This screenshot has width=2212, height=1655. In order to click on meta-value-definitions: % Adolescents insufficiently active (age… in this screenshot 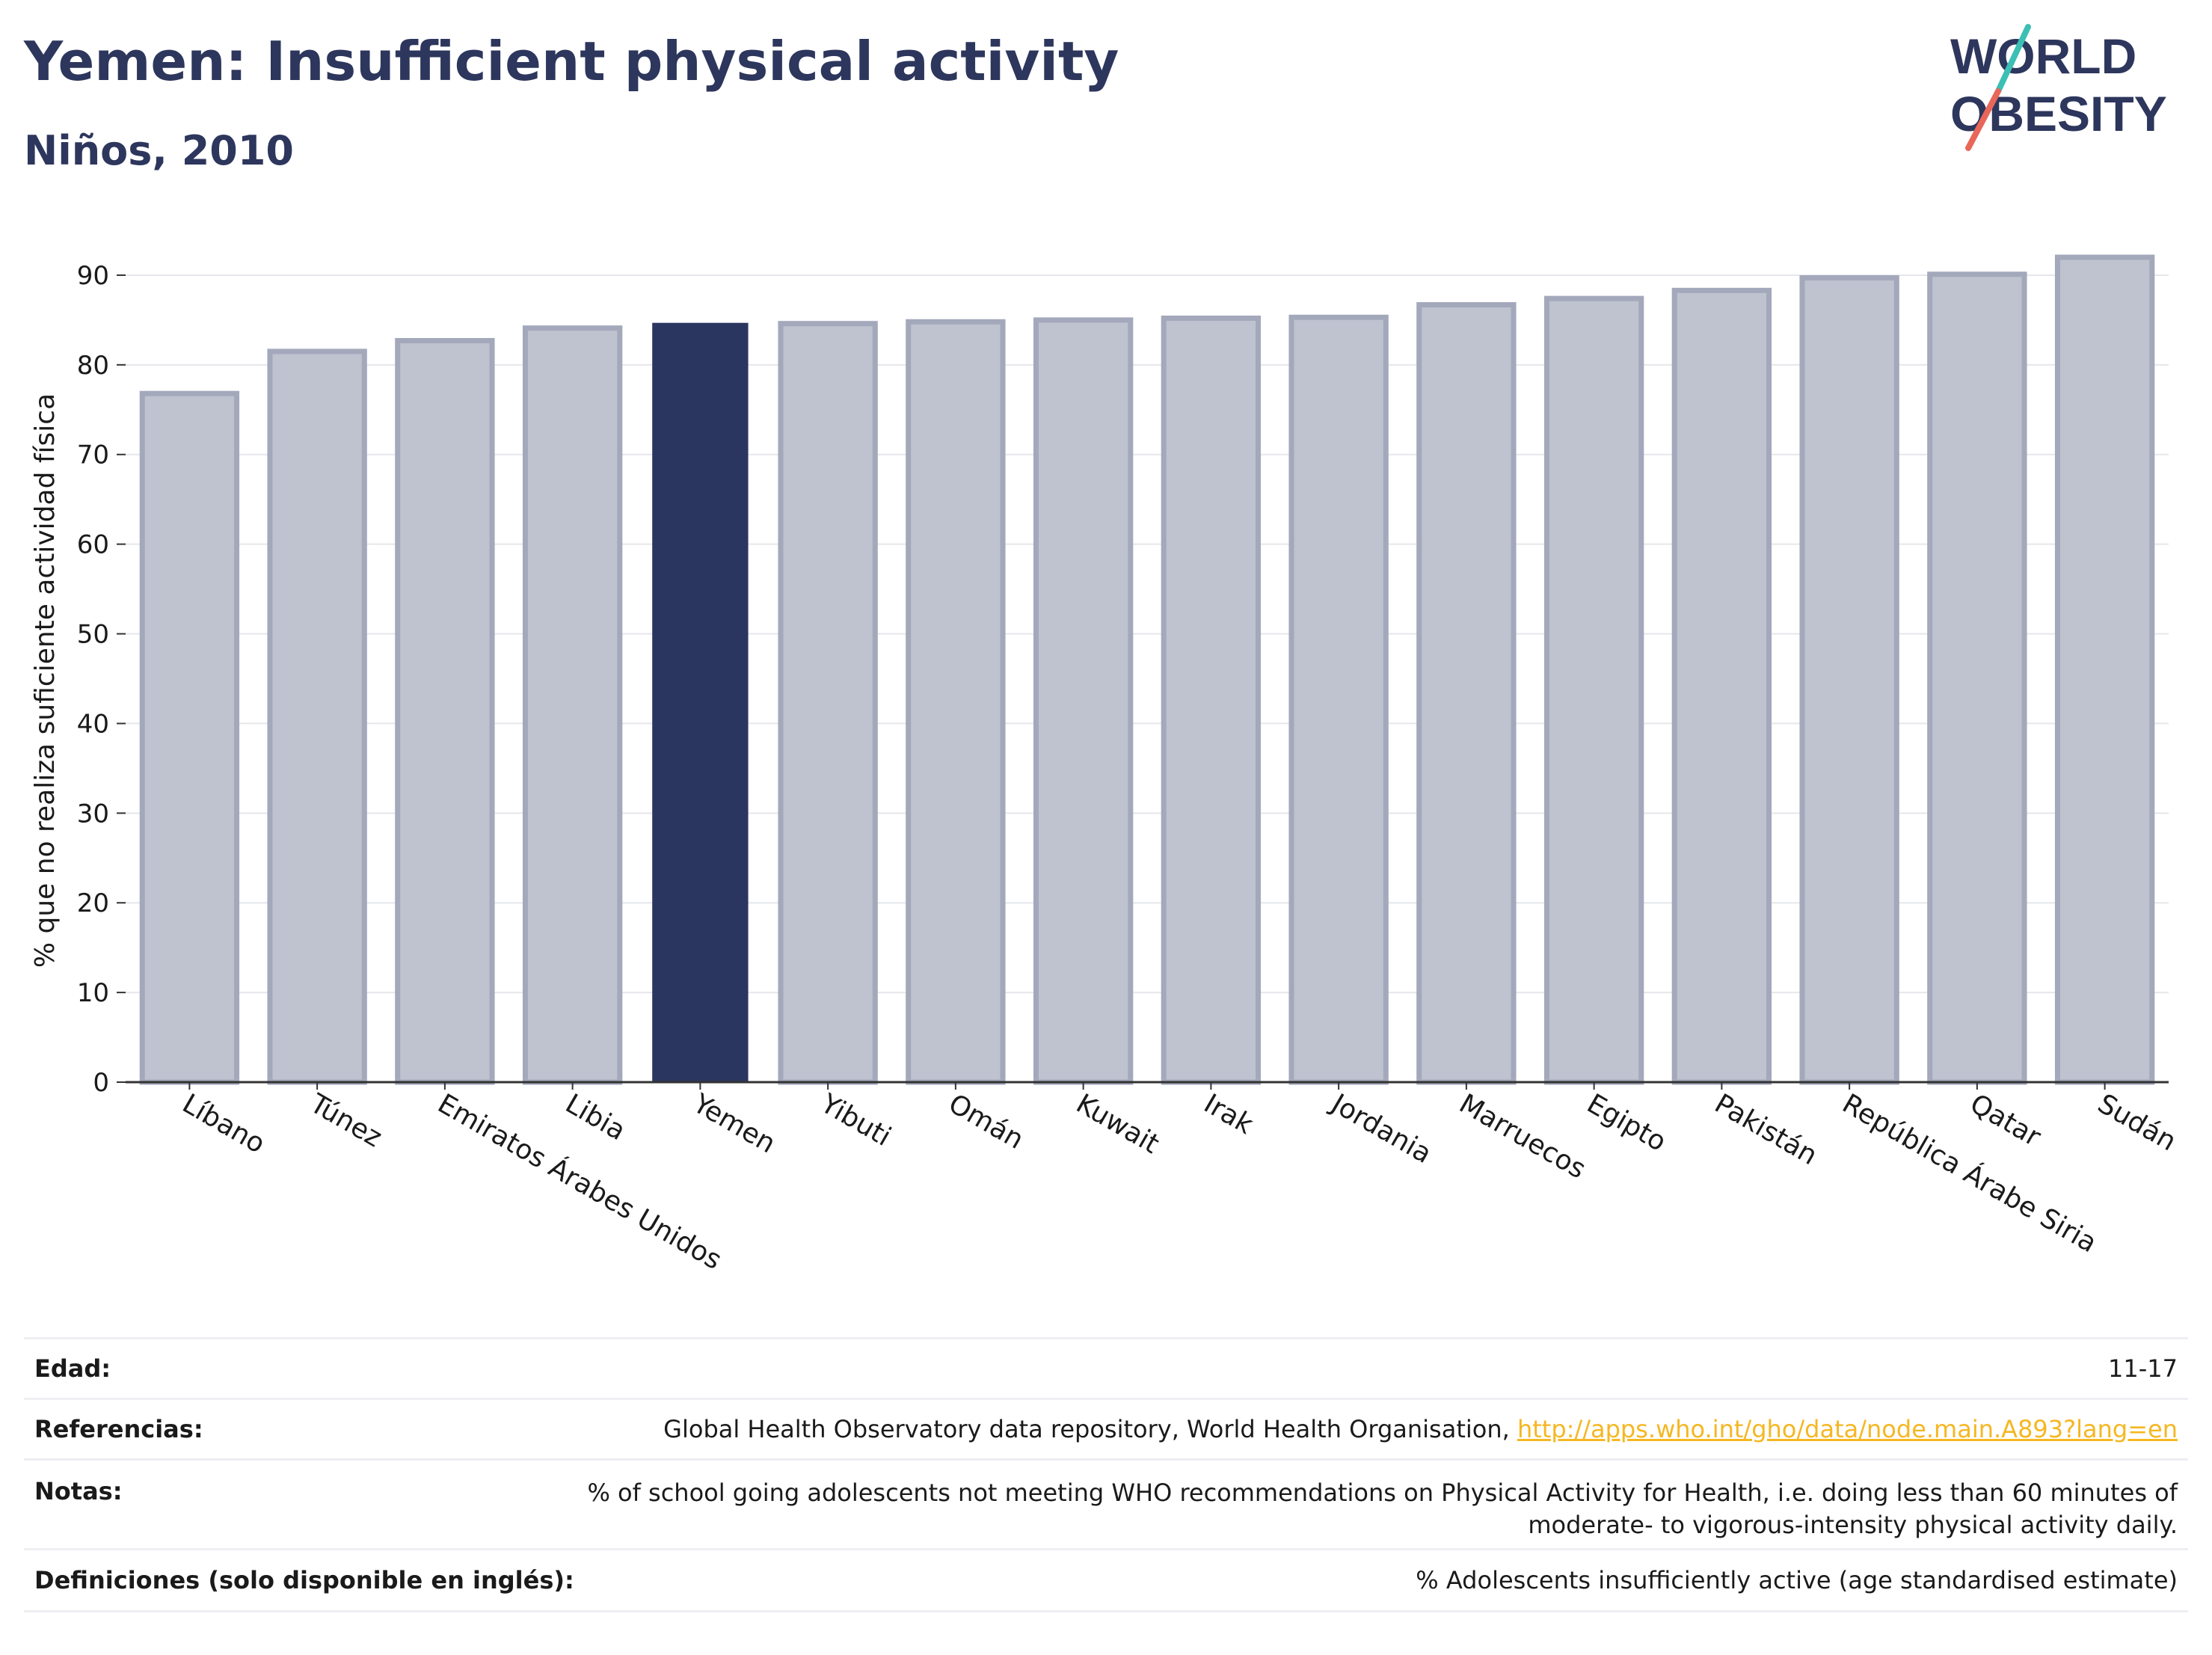, I will do `click(1797, 1579)`.